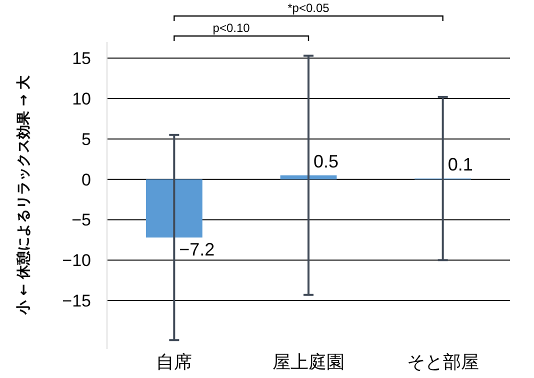 This screenshot has height=378, width=534. Describe the element at coordinates (231, 28) in the screenshot. I see `text: p<0.10` at that location.